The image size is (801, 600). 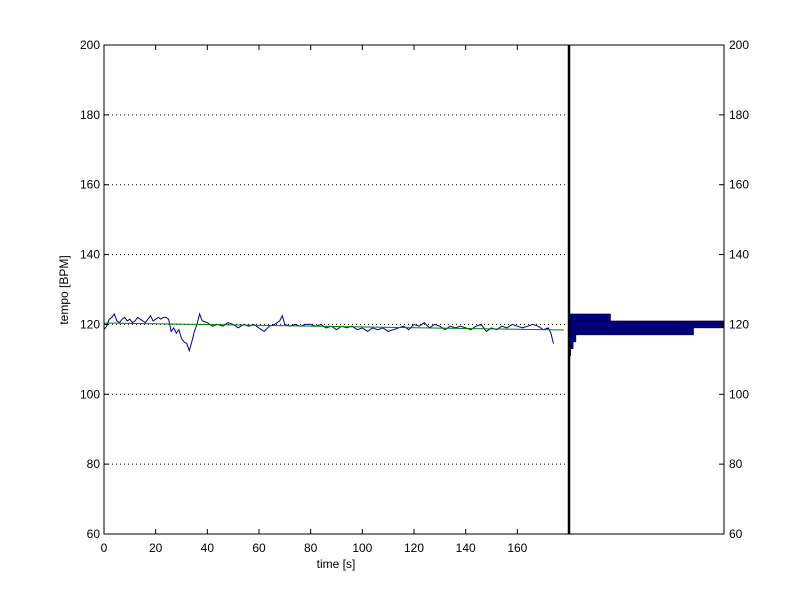 I want to click on x-axis-label: time [s], so click(x=336, y=564).